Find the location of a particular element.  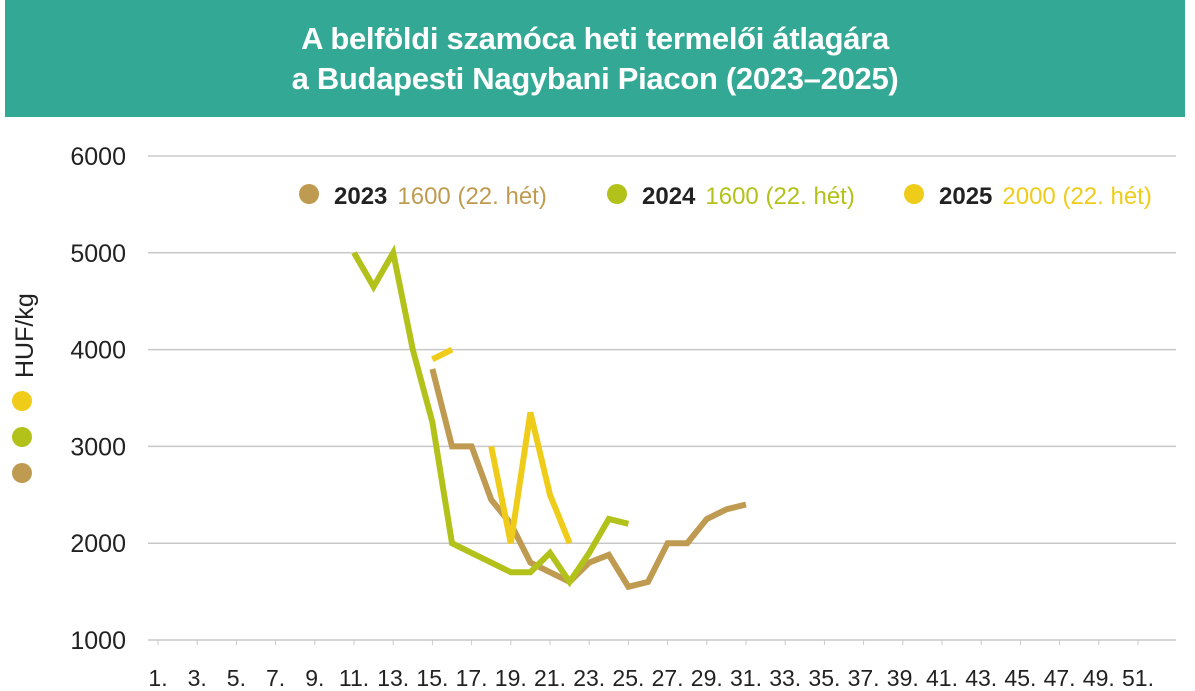

x-tick-label: 11. is located at coordinates (354, 678).